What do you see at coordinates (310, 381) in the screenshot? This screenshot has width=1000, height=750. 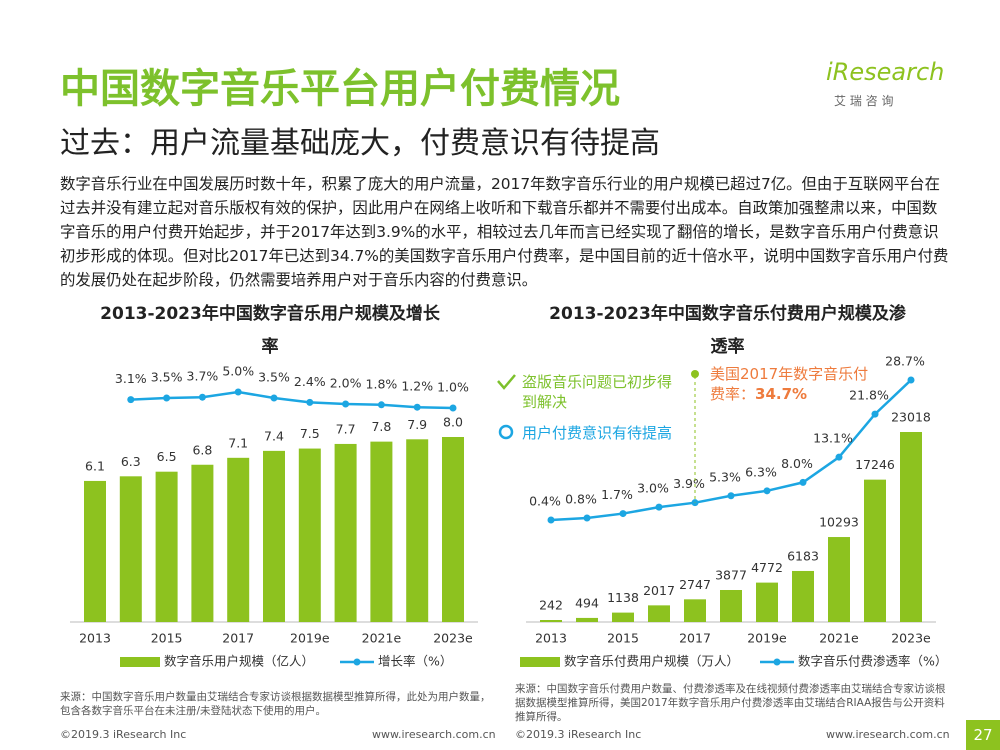 I see `line-value-label: 2.4%` at bounding box center [310, 381].